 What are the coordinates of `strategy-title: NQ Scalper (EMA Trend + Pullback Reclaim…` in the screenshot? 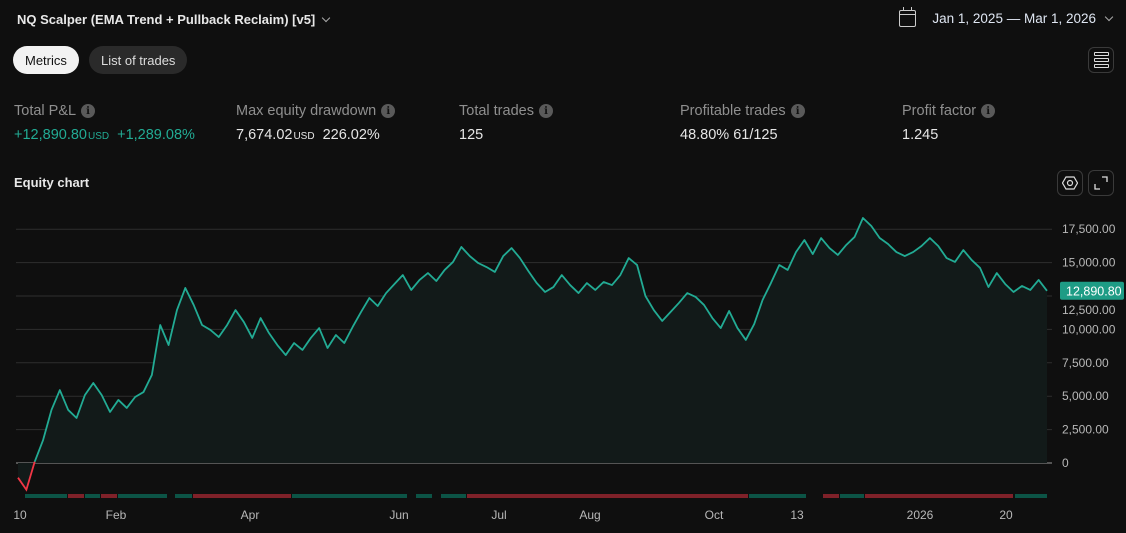 It's located at (166, 19).